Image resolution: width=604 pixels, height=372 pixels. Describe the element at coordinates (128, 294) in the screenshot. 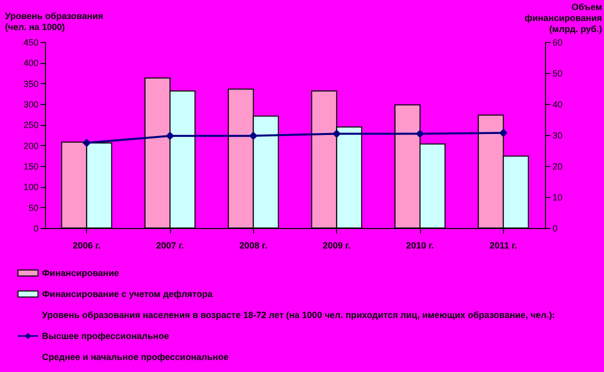

I see `legend-label: Финансирование с учетом дефлятора` at that location.